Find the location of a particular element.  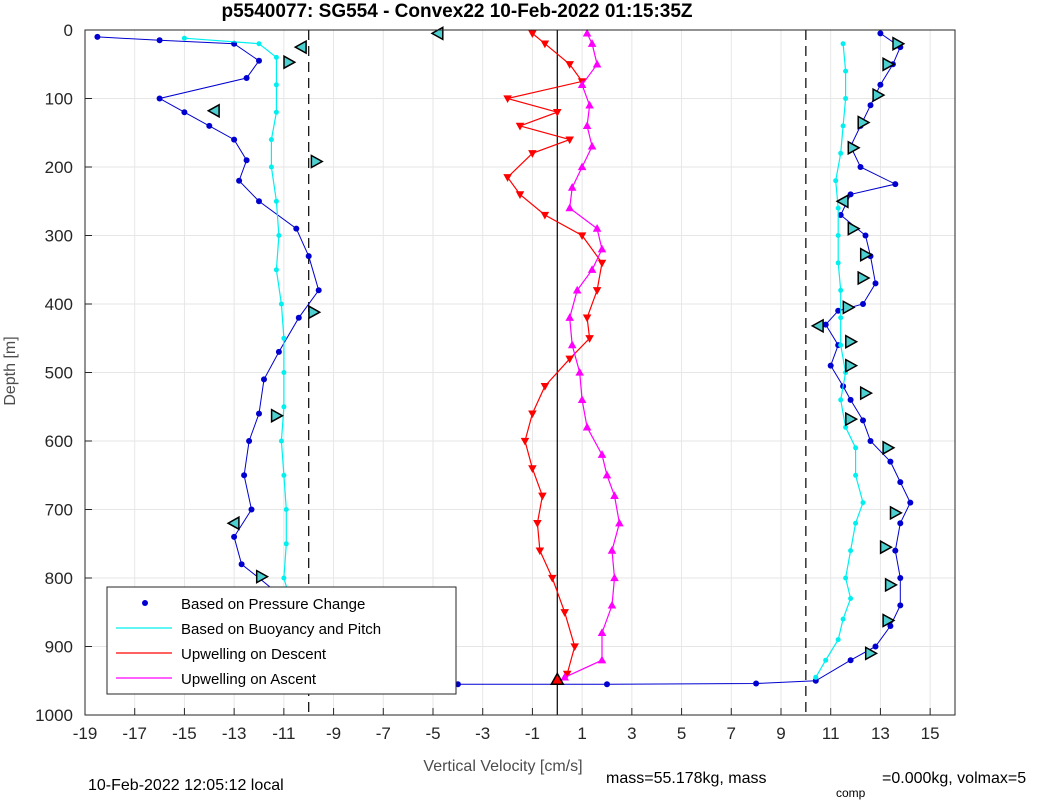

comp-volmax-label: =0.000kg, volmax=5 is located at coordinates (954, 778).